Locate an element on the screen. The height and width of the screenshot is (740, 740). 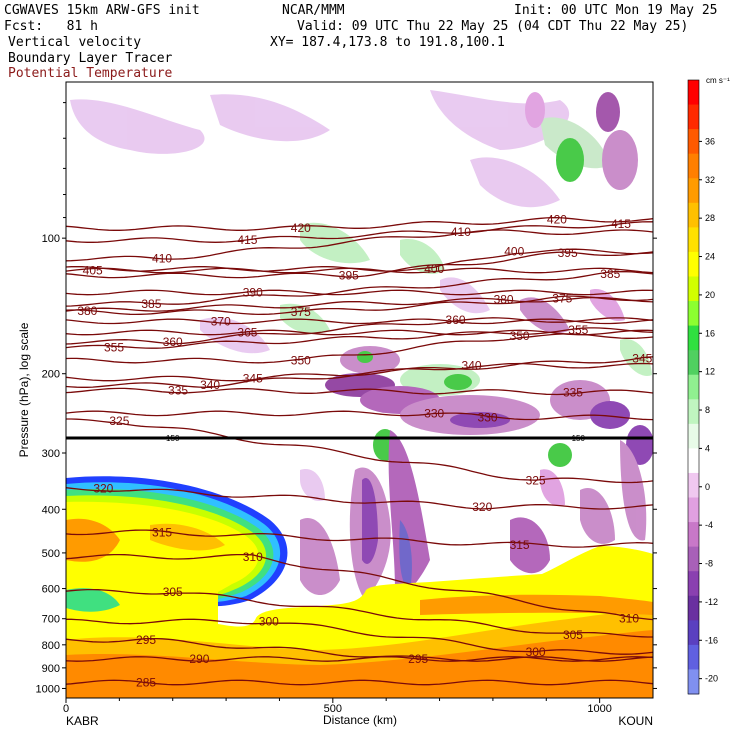
isentrope-label: 300 is located at coordinates (536, 652).